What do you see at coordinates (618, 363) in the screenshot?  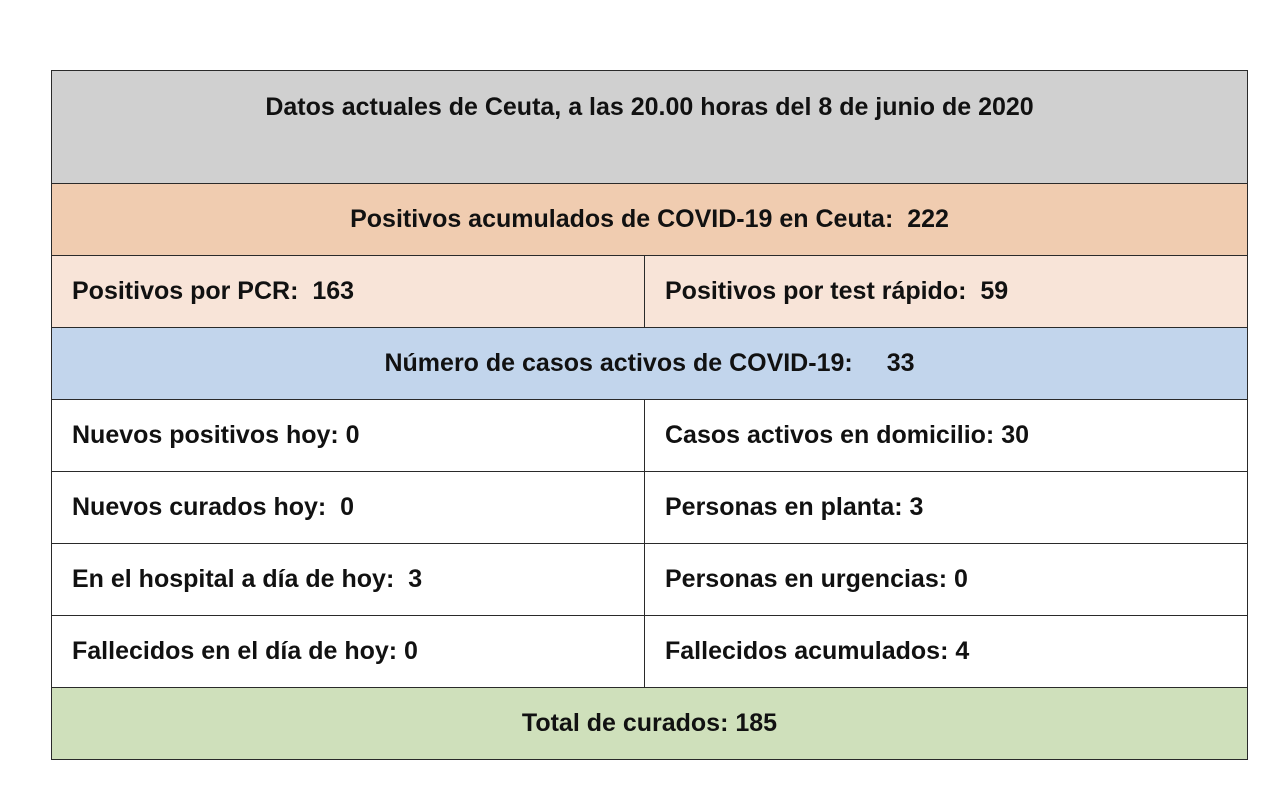 I see `active-cases-label: Número de casos activos de COVID-19:` at bounding box center [618, 363].